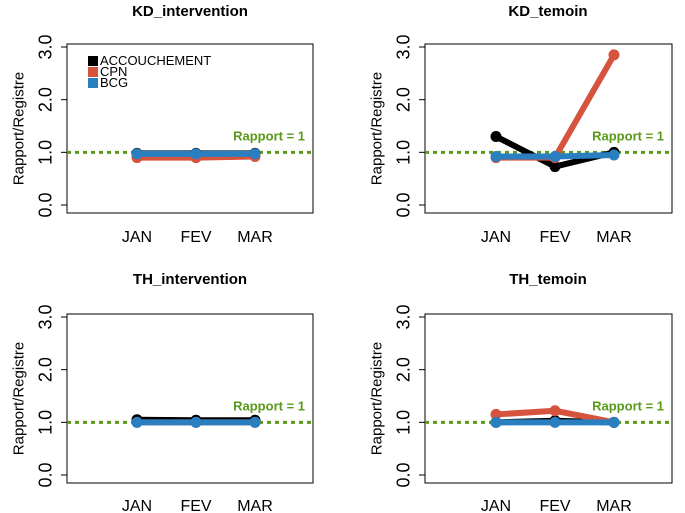 The image size is (685, 513). Describe the element at coordinates (93, 61) in the screenshot. I see `legend-swatch-ACCOUCHEMENT` at that location.